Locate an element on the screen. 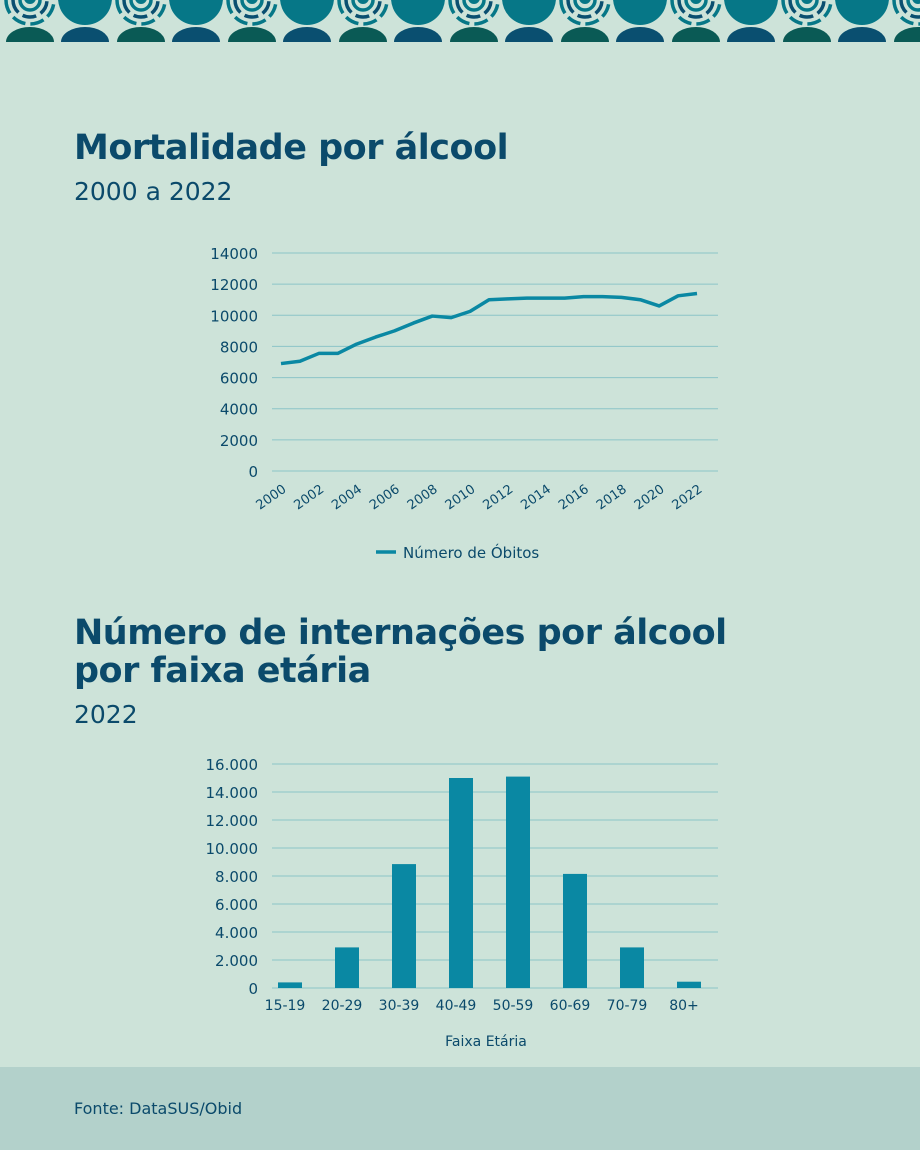 The height and width of the screenshot is (1150, 920). y-tick-label: 2.000 is located at coordinates (236, 961).